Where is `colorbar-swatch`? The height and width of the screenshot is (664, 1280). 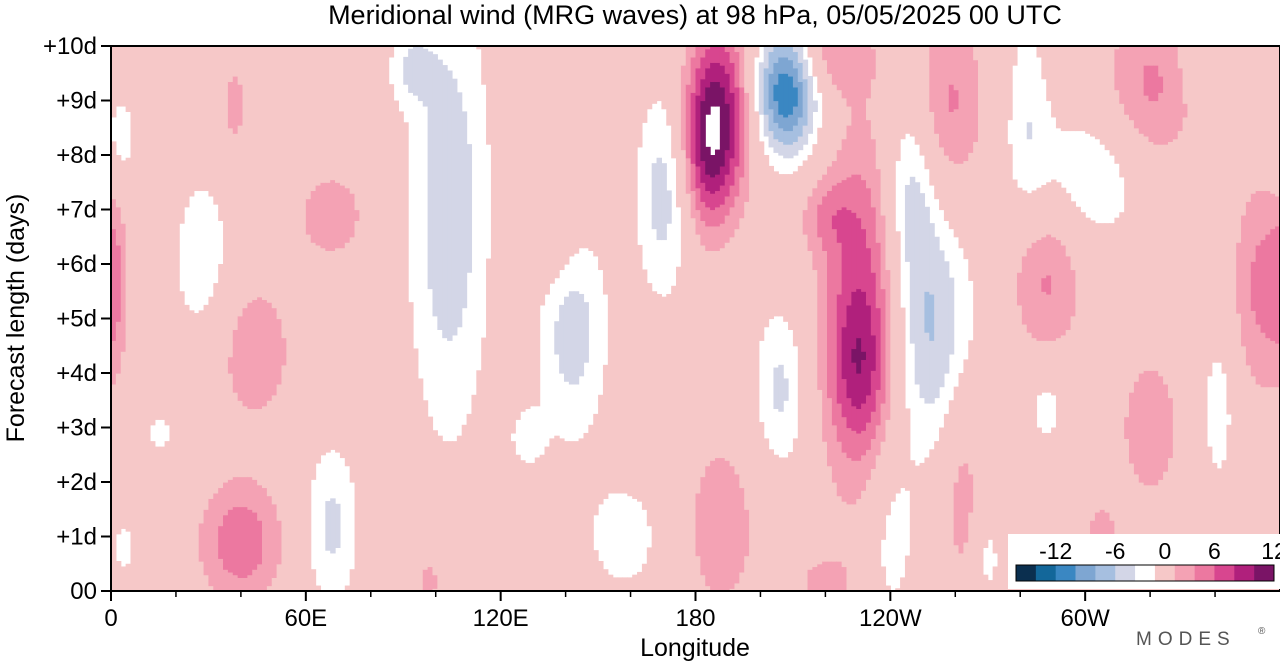 colorbar-swatch is located at coordinates (1184, 573).